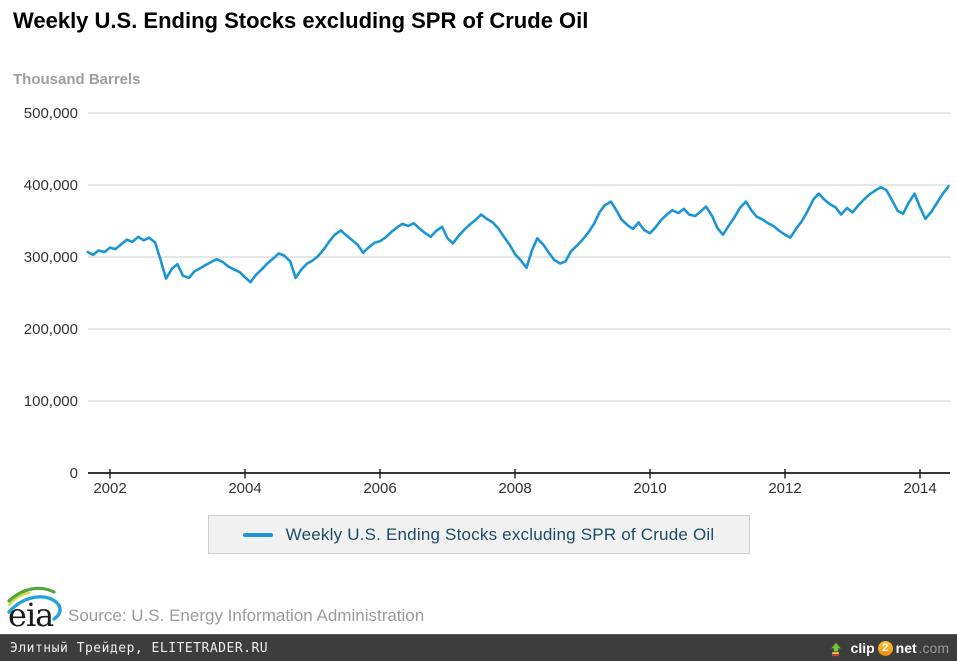  What do you see at coordinates (933, 648) in the screenshot?
I see `clip2net-tld: .com` at bounding box center [933, 648].